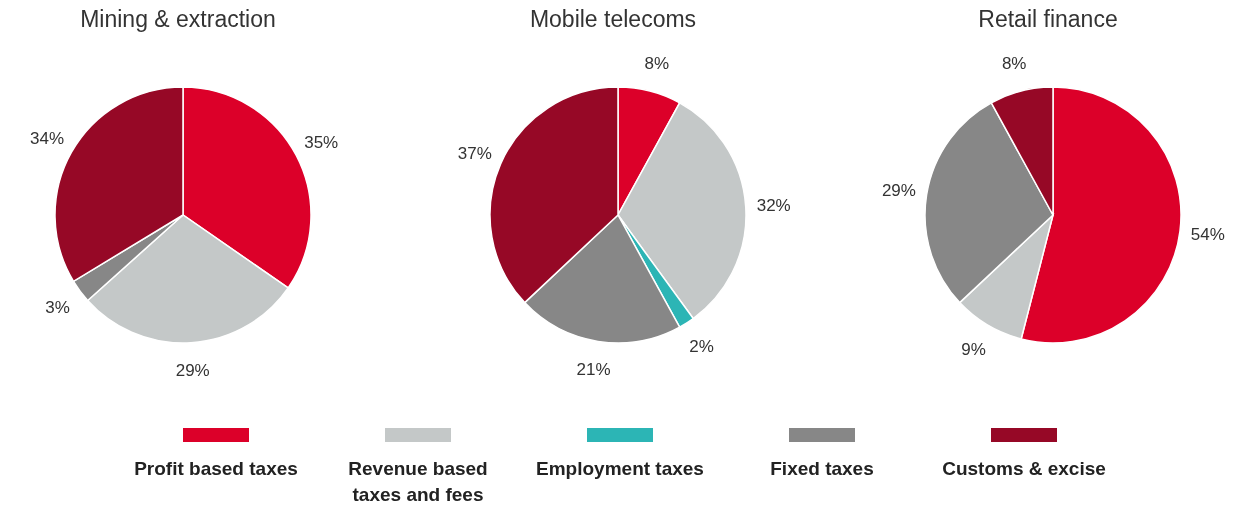 The width and height of the screenshot is (1234, 507). I want to click on legend-label: Profit based taxes, so click(216, 469).